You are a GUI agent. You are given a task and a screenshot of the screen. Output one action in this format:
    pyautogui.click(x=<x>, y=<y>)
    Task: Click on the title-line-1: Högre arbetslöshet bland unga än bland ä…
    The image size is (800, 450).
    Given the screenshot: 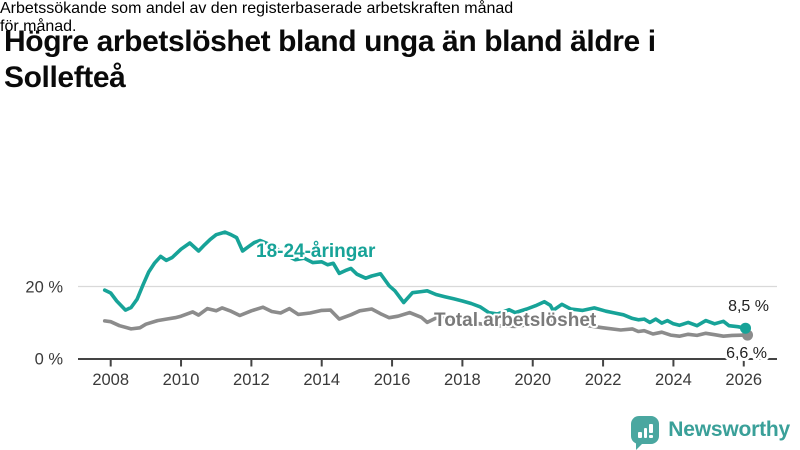 What is the action you would take?
    pyautogui.click(x=330, y=42)
    